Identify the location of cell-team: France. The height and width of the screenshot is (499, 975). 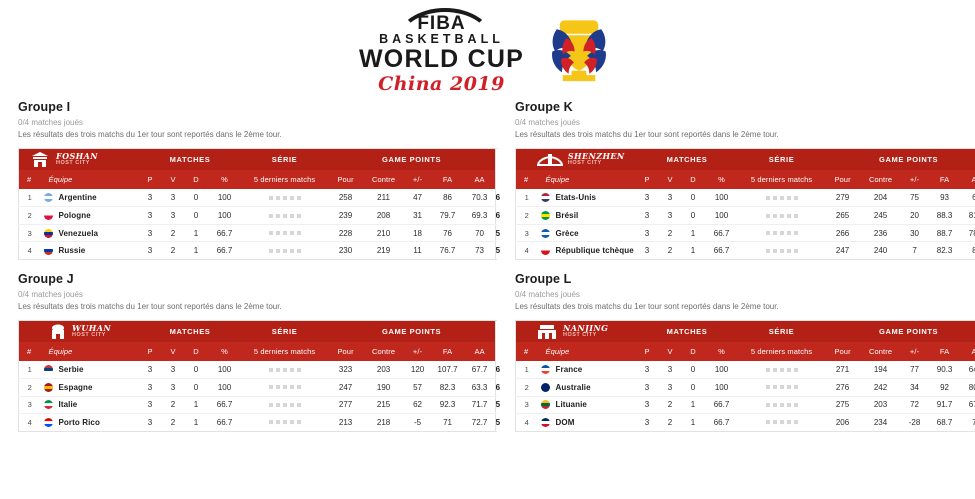
(586, 370).